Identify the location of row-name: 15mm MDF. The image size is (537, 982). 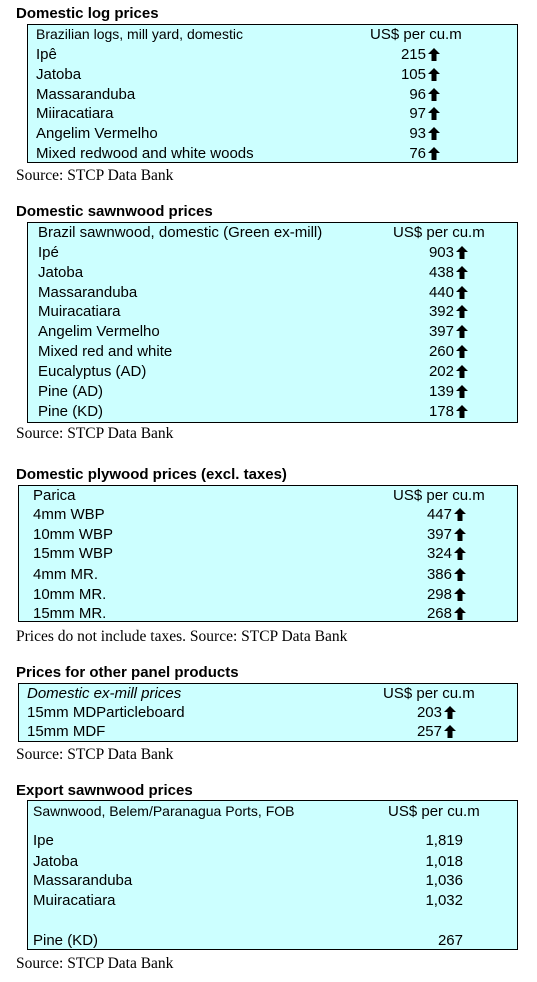
(66, 731).